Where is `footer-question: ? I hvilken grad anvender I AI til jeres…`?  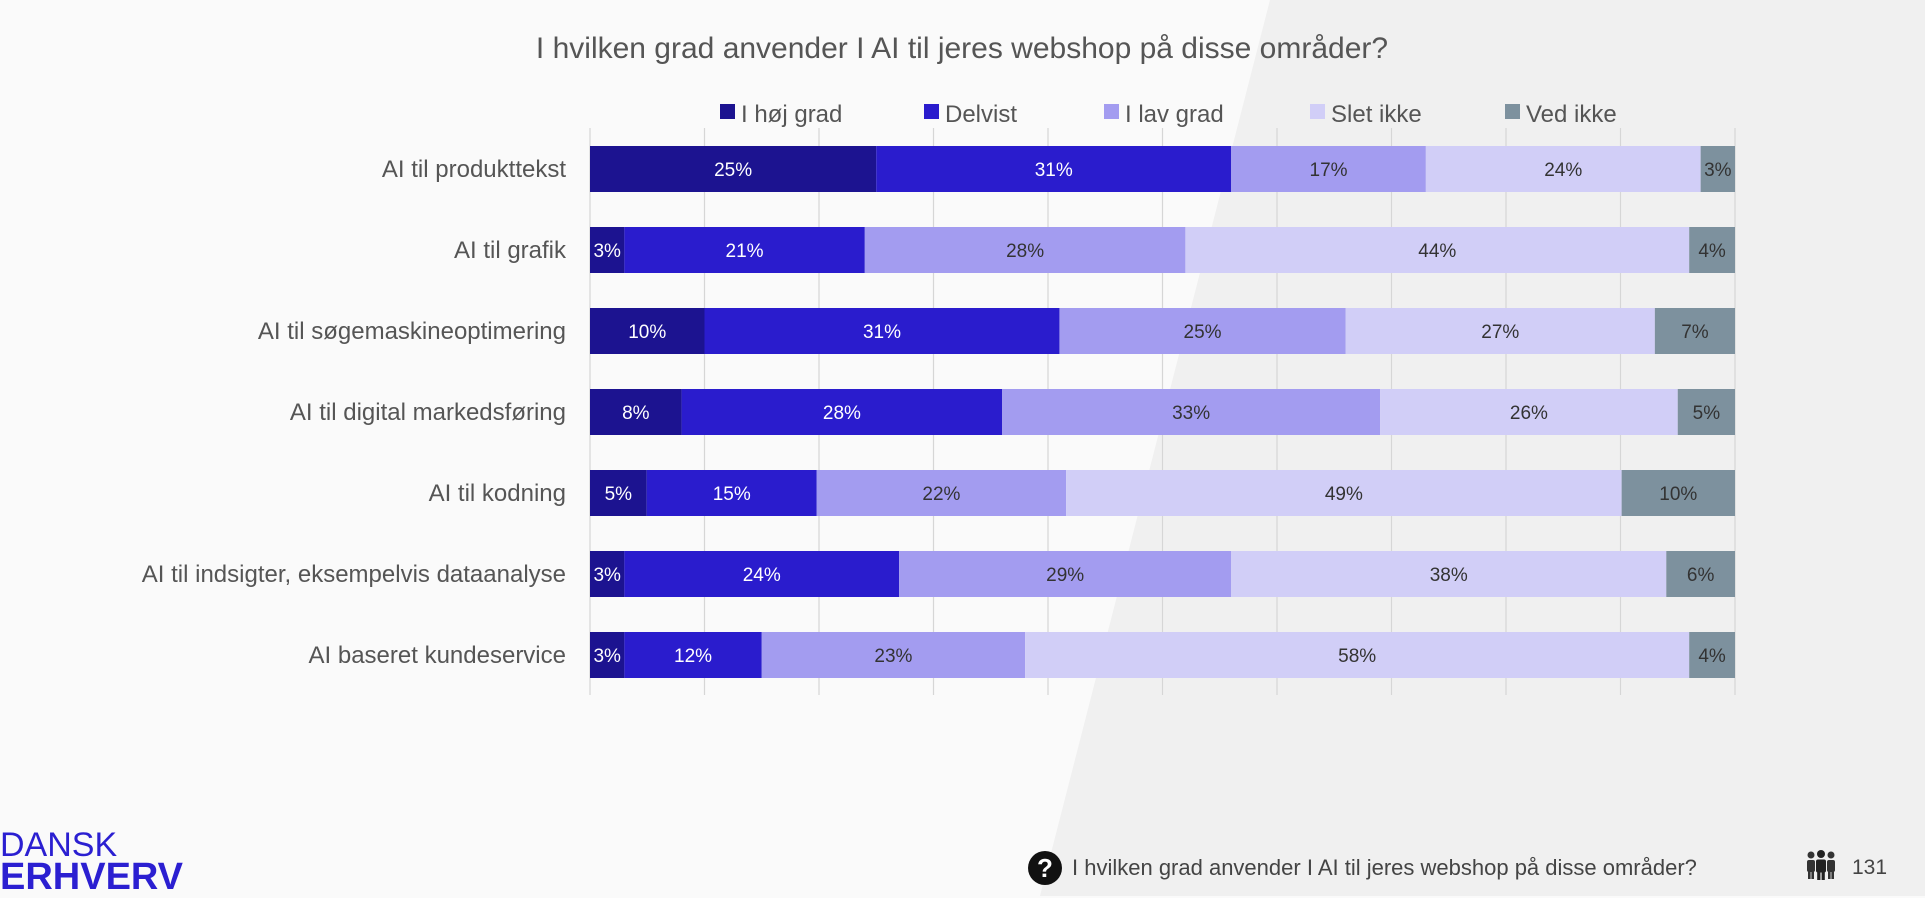 footer-question: ? I hvilken grad anvender I AI til jeres… is located at coordinates (1362, 868).